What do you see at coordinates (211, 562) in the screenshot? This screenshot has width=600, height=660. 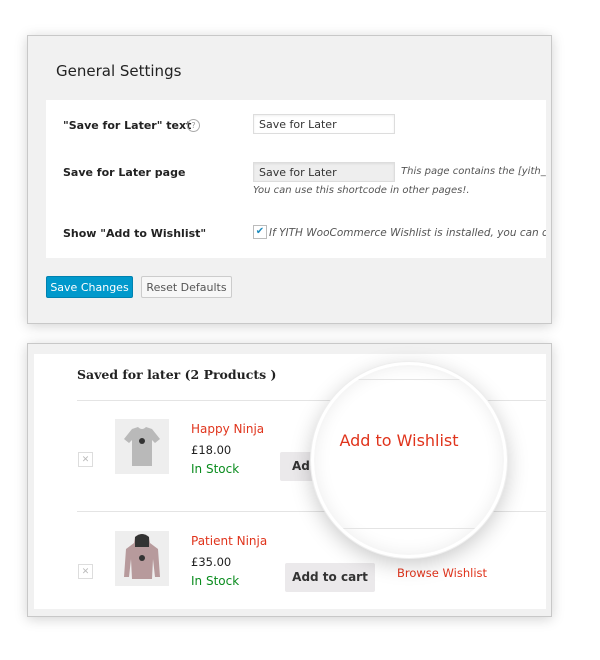 I see `product-price: £35.00` at bounding box center [211, 562].